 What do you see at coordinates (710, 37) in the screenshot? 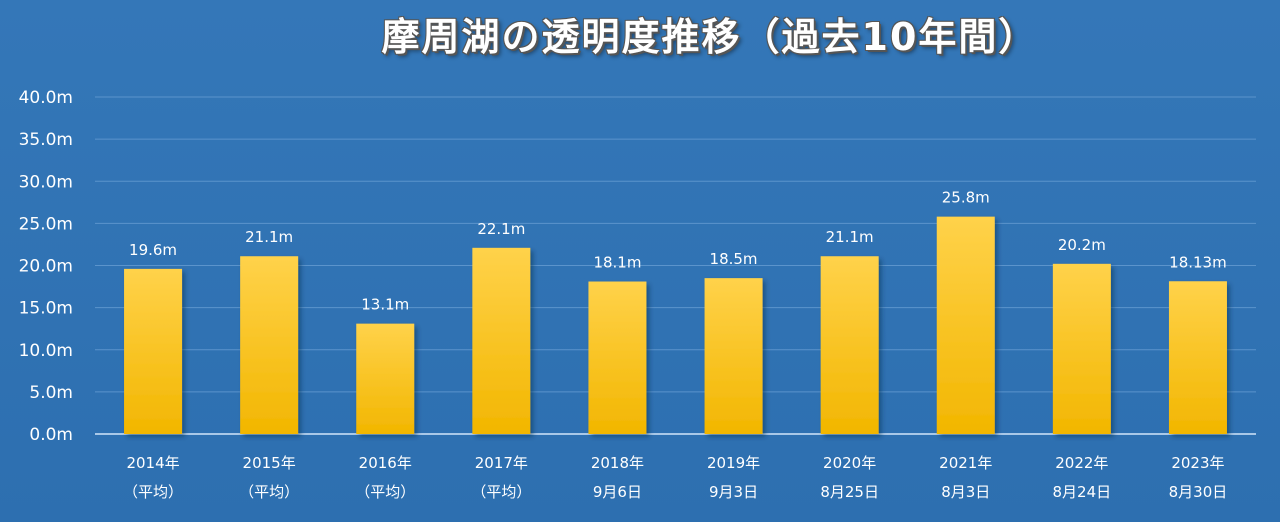
I see `chart-title: 摩周湖の透明度推移（過去10年間）` at bounding box center [710, 37].